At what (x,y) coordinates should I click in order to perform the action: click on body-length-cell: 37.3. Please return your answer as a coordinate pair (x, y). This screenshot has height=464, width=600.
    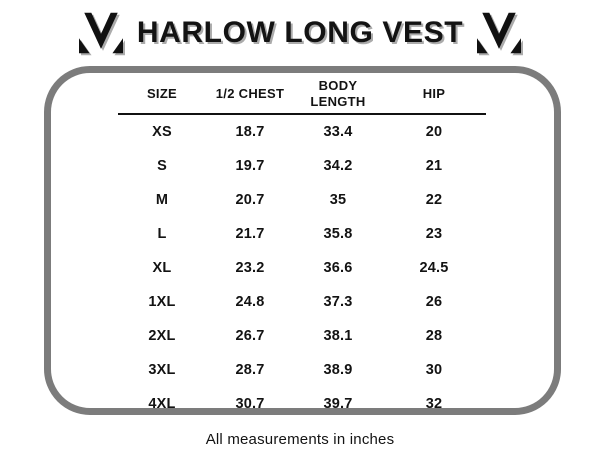
    Looking at the image, I should click on (338, 302).